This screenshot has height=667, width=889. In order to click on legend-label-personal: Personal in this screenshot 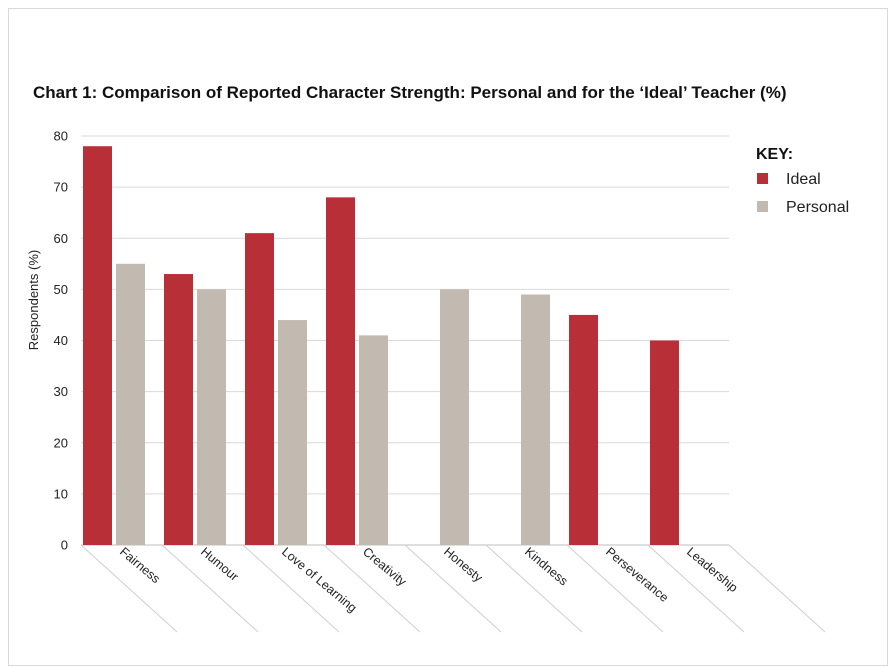, I will do `click(817, 207)`.